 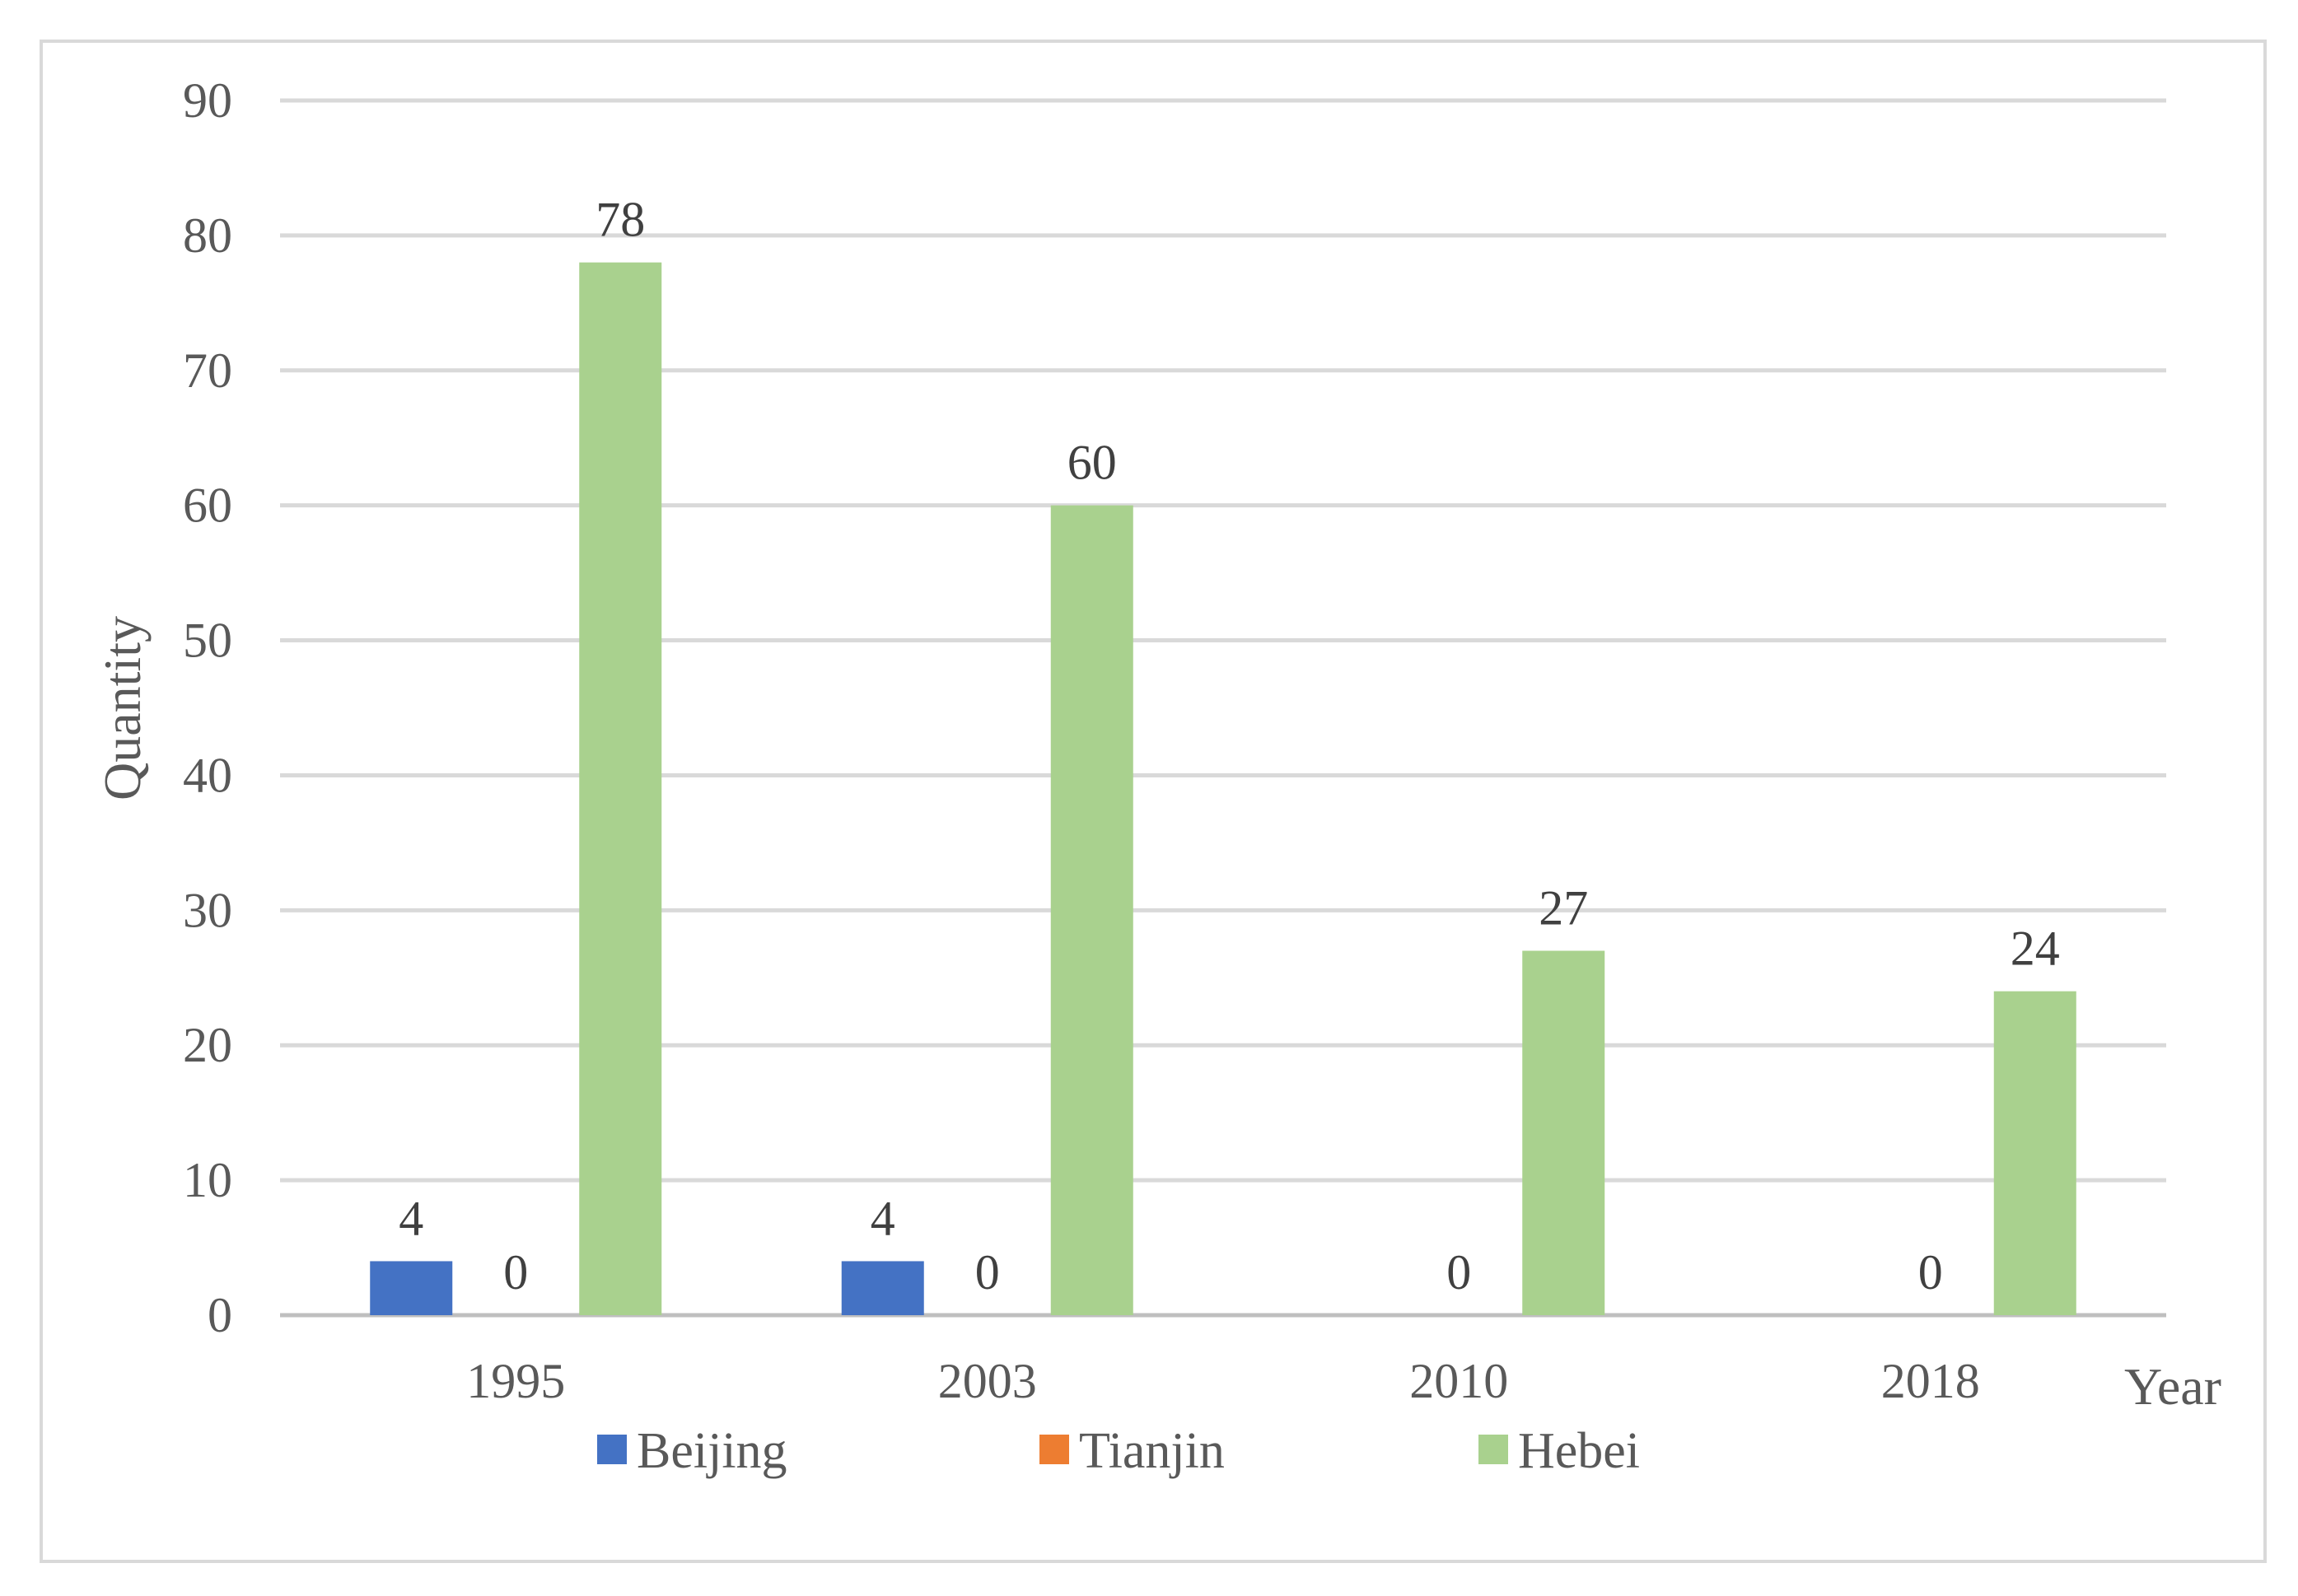 What do you see at coordinates (207, 910) in the screenshot?
I see `y-tick-label: 30` at bounding box center [207, 910].